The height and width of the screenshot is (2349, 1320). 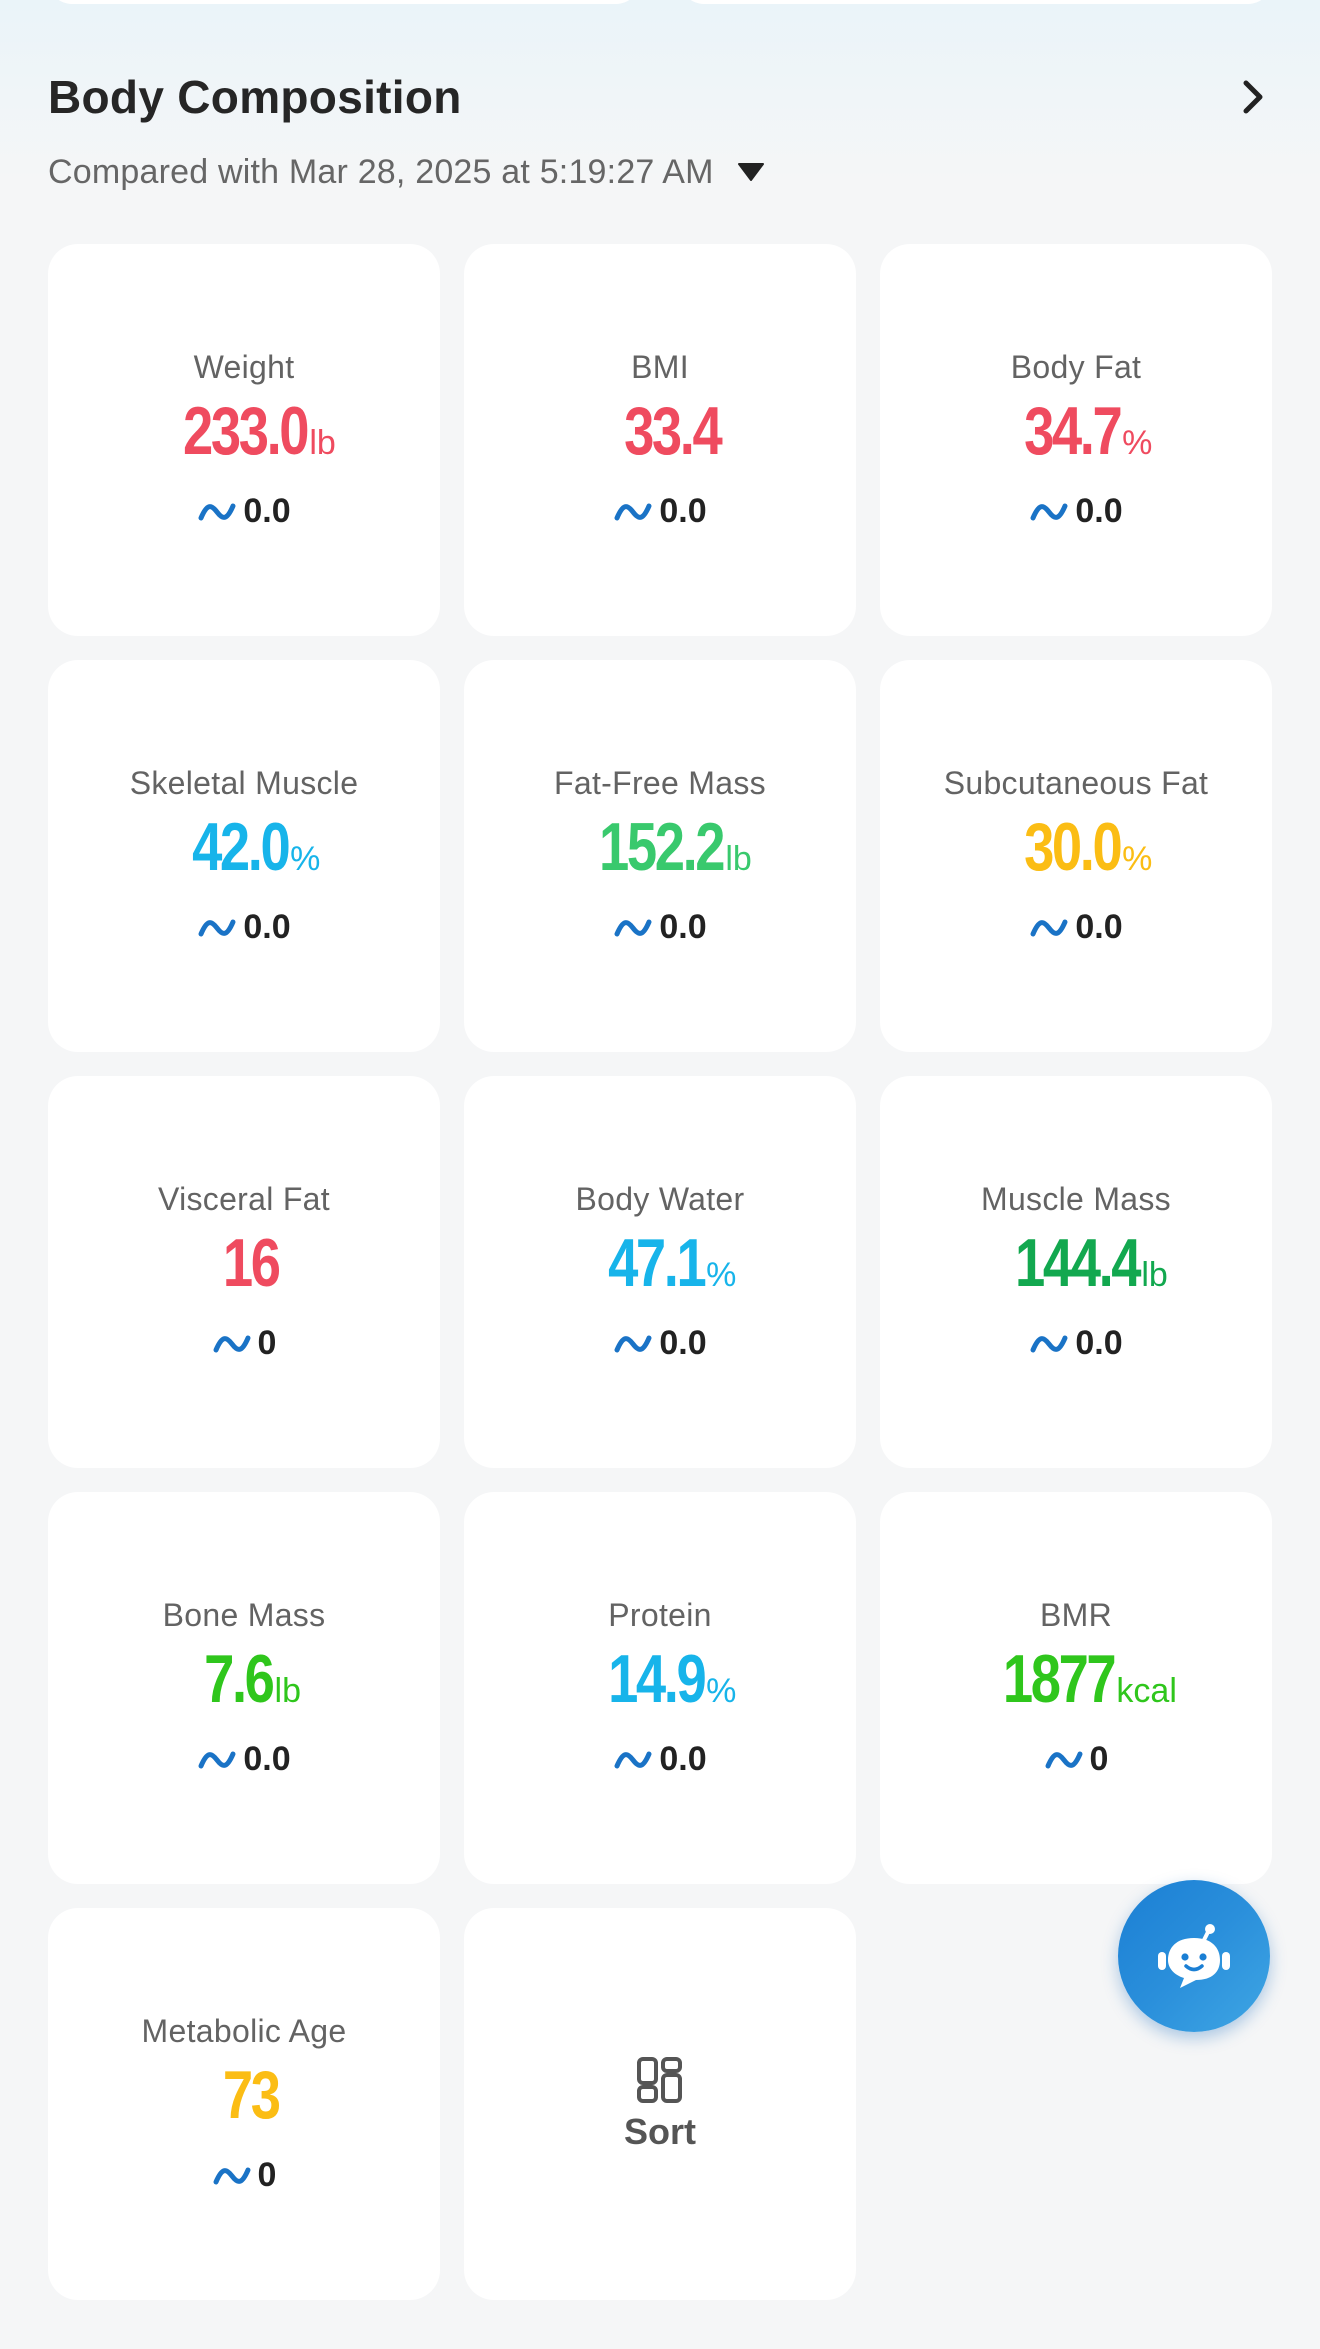 What do you see at coordinates (660, 1199) in the screenshot?
I see `metric-label: Body Water` at bounding box center [660, 1199].